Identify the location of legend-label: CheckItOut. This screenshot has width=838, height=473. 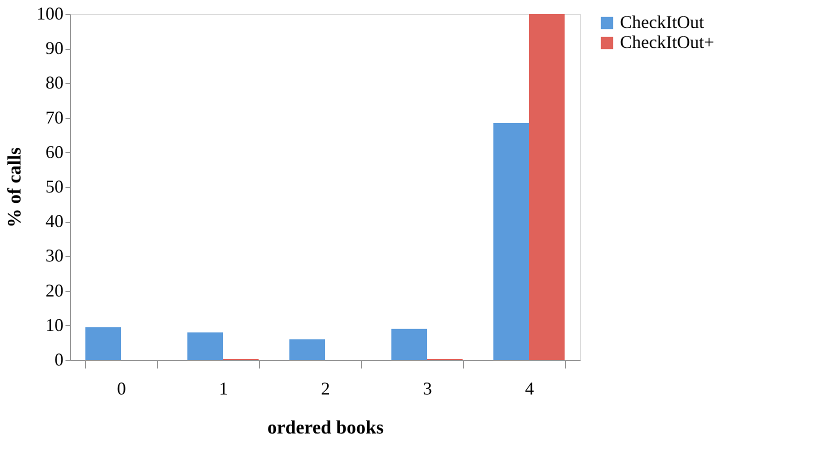
(662, 22).